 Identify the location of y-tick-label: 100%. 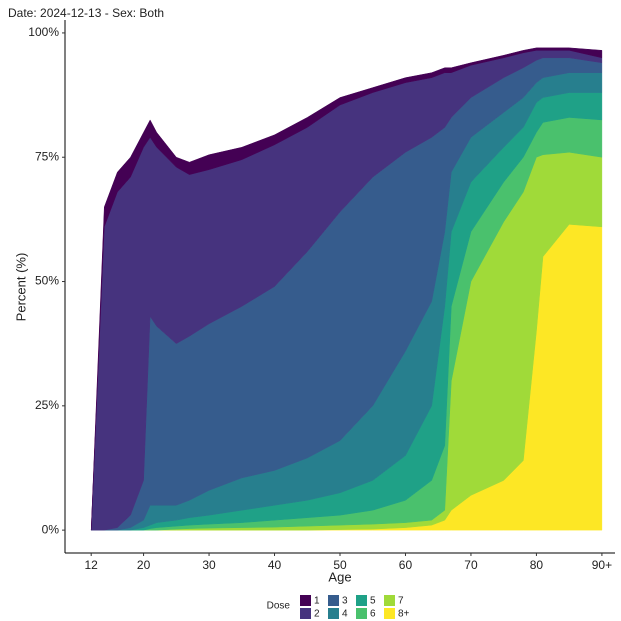
(43, 32).